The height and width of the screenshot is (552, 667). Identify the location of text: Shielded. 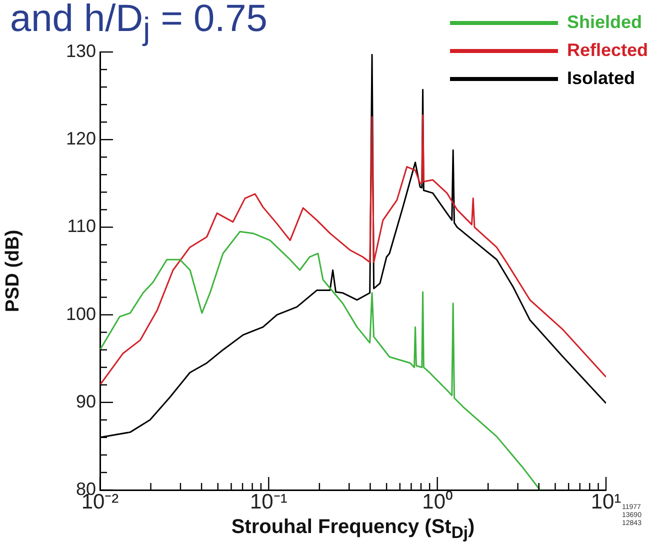
(604, 22).